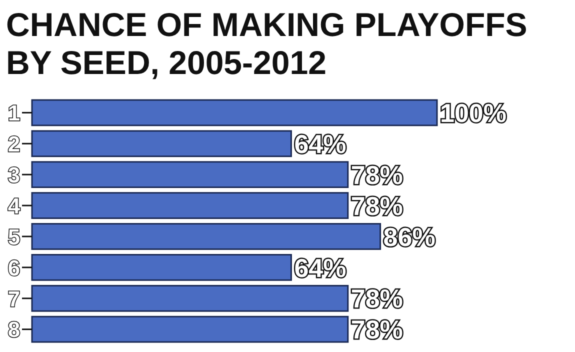 The width and height of the screenshot is (575, 352). What do you see at coordinates (409, 237) in the screenshot?
I see `data-label: 86%` at bounding box center [409, 237].